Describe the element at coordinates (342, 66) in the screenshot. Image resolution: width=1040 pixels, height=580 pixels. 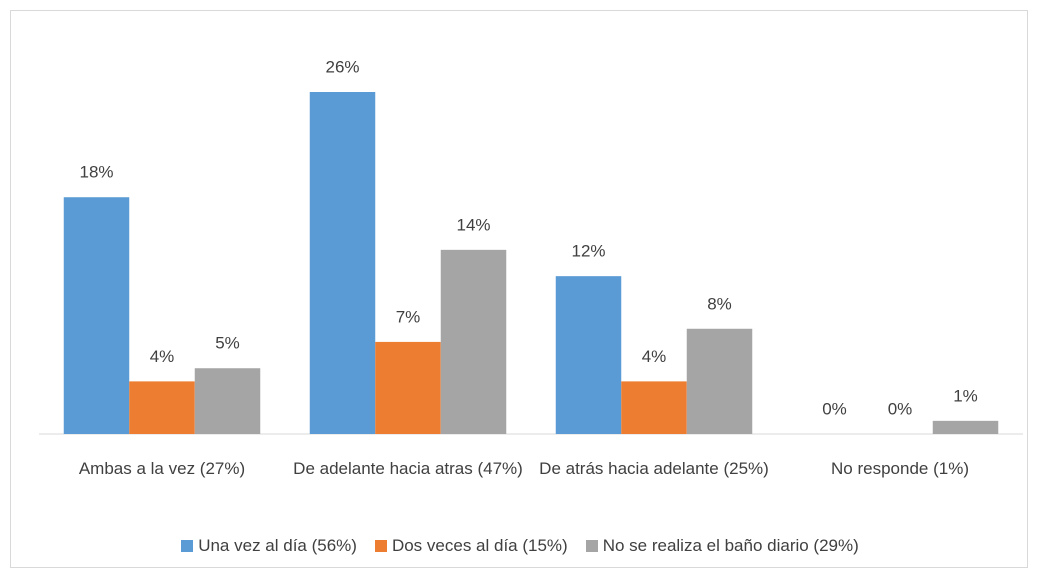
I see `data-label: 26%` at that location.